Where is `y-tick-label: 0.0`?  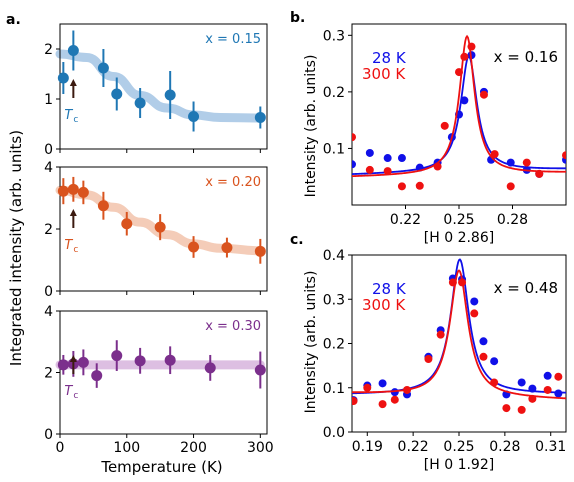 y-tick-label: 0.0 is located at coordinates (334, 433).